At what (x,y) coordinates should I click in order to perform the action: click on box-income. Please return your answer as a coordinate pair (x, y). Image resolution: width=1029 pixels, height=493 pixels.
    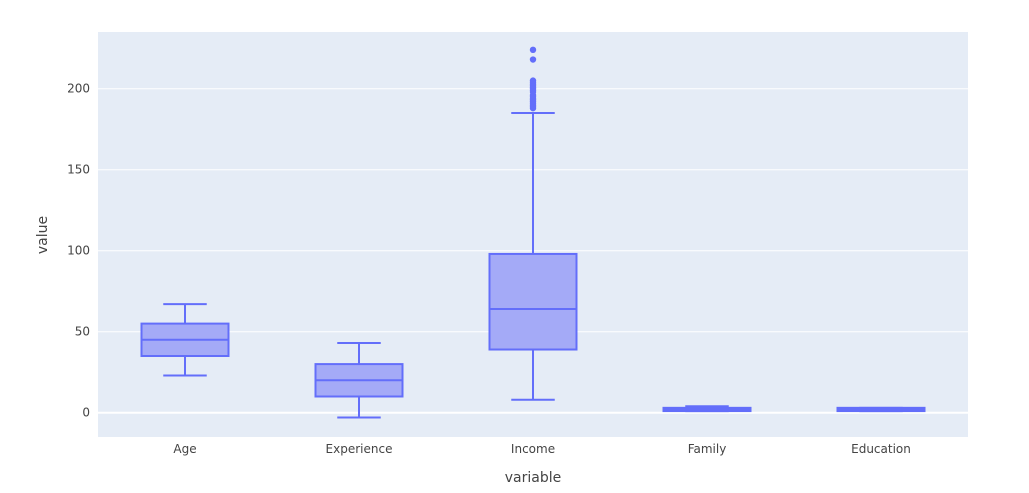
    Looking at the image, I should click on (533, 223).